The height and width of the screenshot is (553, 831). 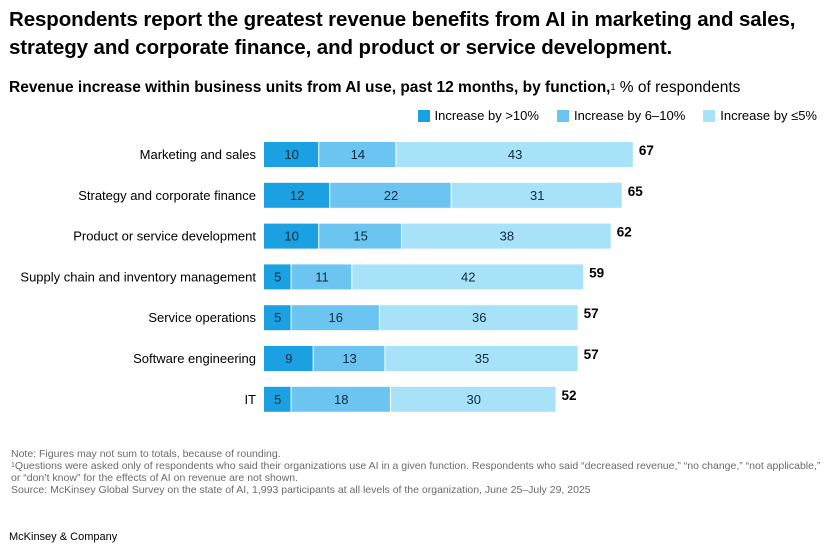 I want to click on total-value-supply-chain-and-inventory-management: 59, so click(x=596, y=272).